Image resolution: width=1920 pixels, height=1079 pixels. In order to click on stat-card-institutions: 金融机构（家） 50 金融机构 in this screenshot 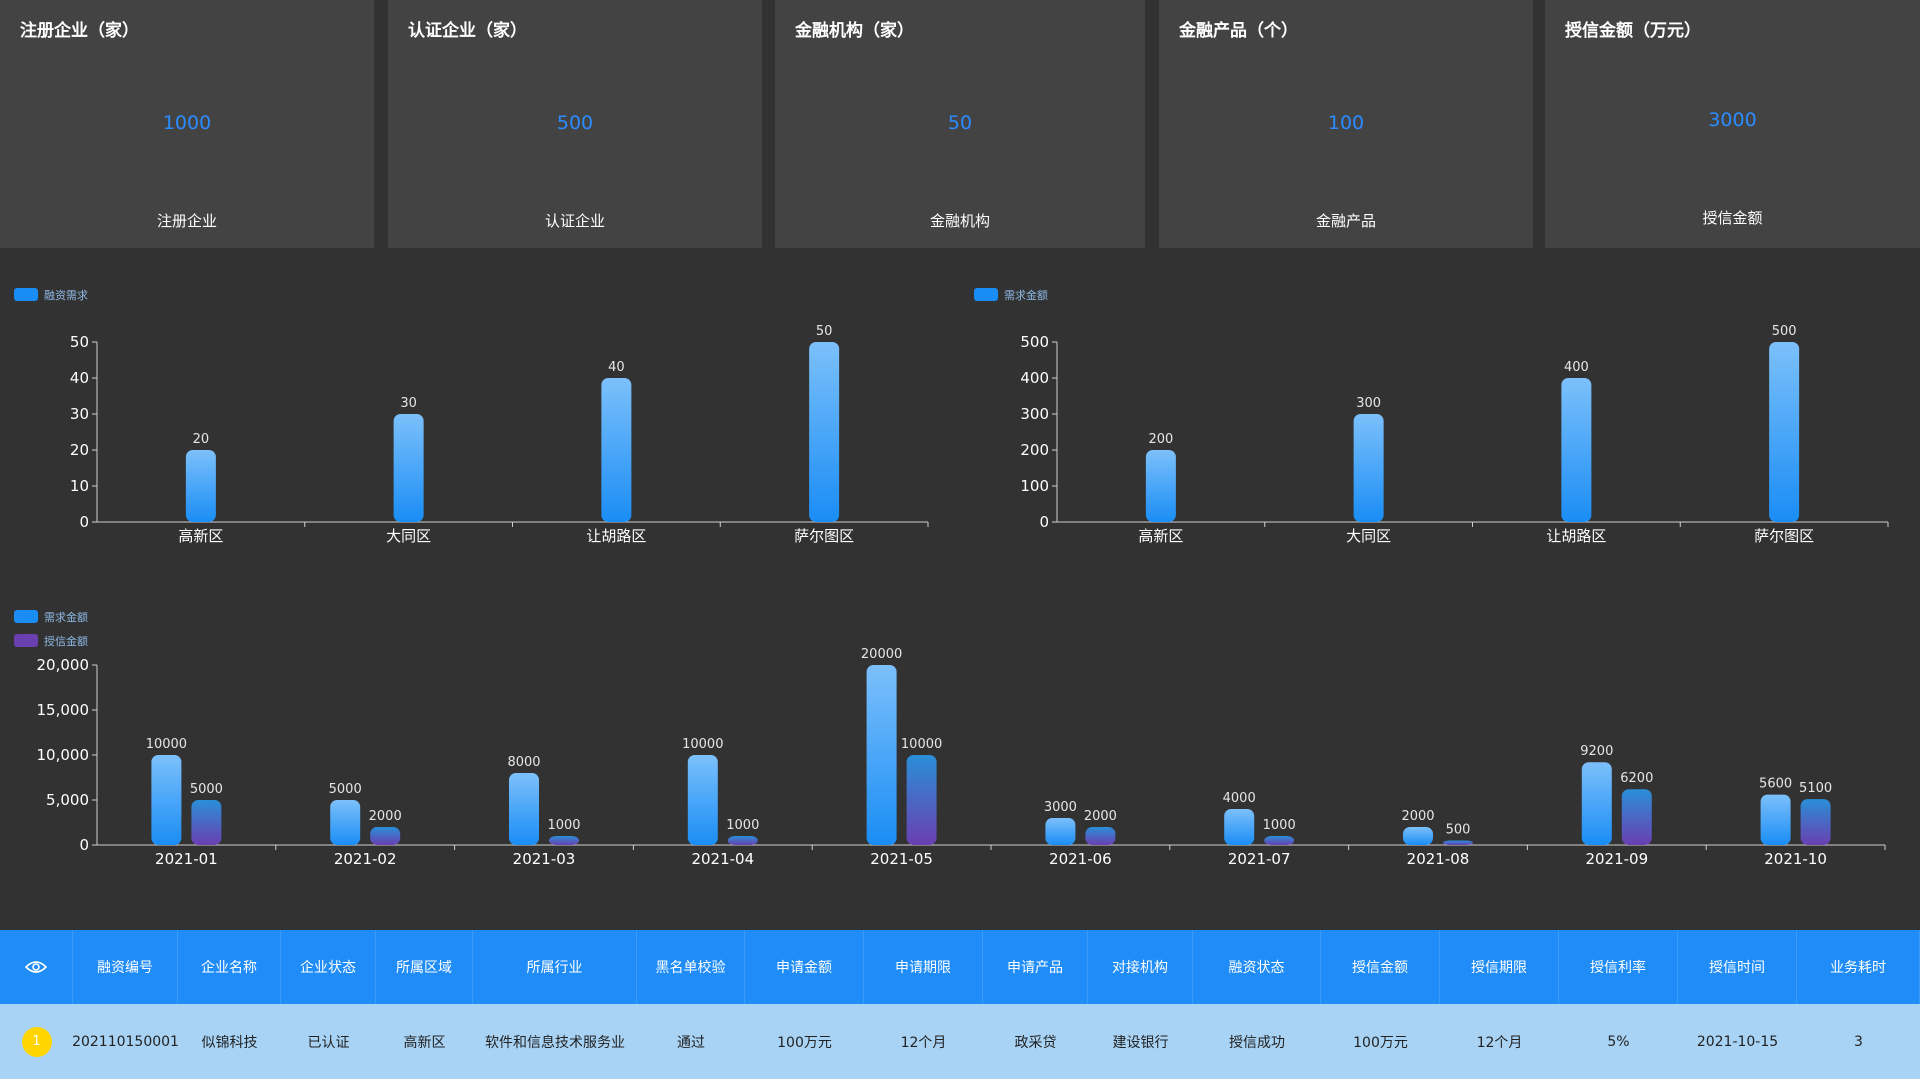, I will do `click(960, 124)`.